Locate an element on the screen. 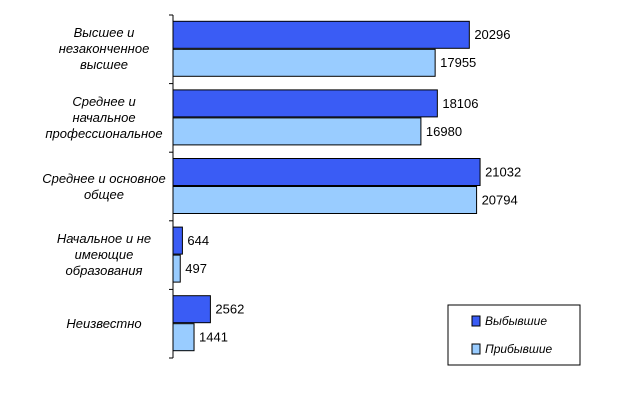  legend-label: Прибывшие is located at coordinates (519, 349).